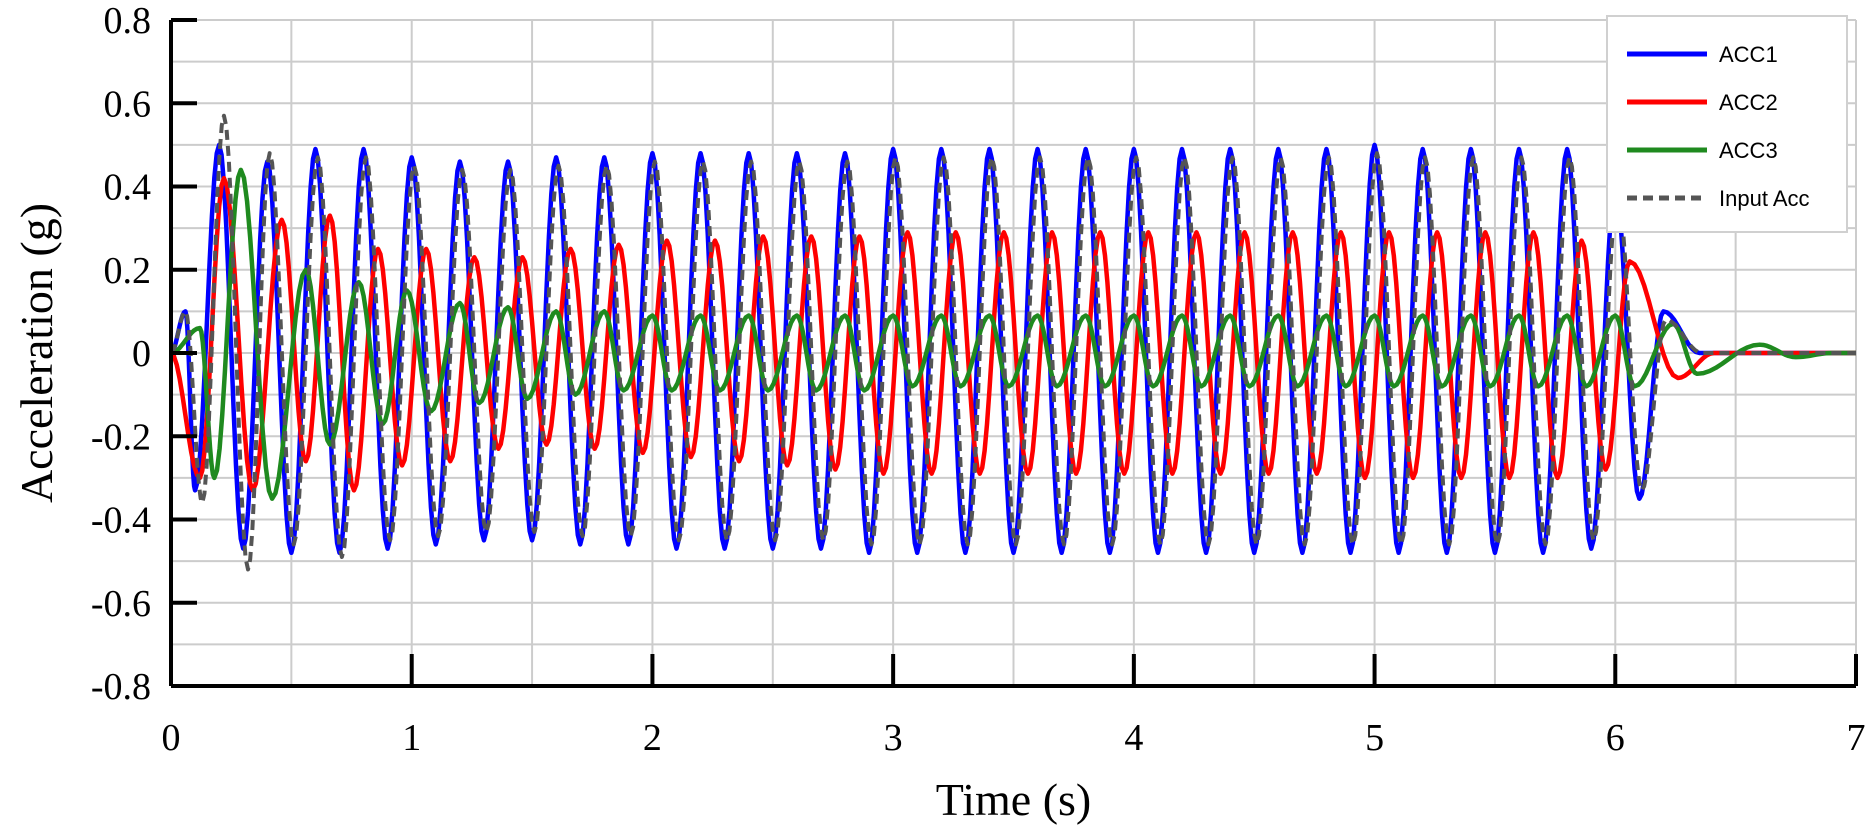 This screenshot has height=829, width=1872. What do you see at coordinates (1133, 738) in the screenshot?
I see `x-tick-label: 4` at bounding box center [1133, 738].